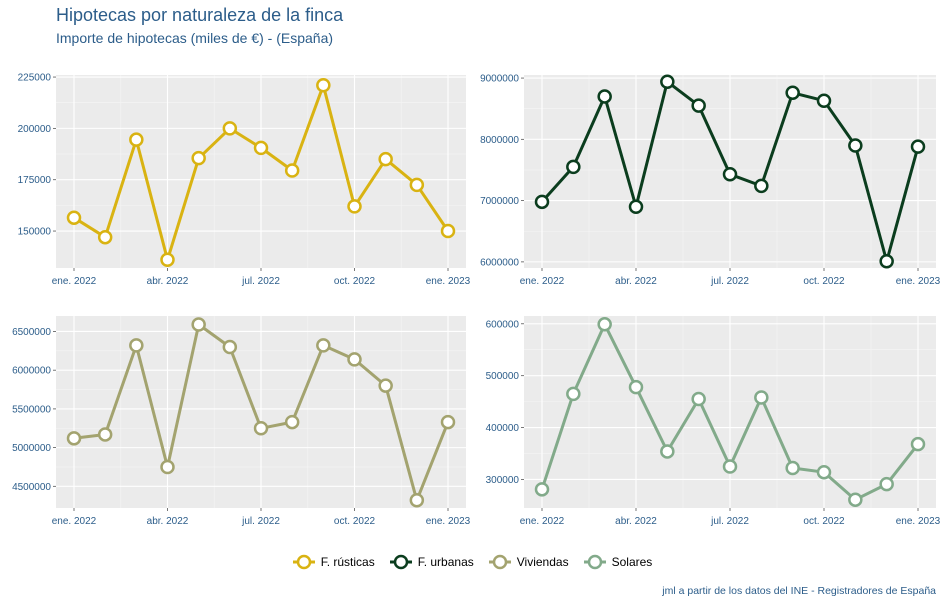 This screenshot has width=944, height=607. What do you see at coordinates (632, 562) in the screenshot?
I see `legend-label-solares: Solares` at bounding box center [632, 562].